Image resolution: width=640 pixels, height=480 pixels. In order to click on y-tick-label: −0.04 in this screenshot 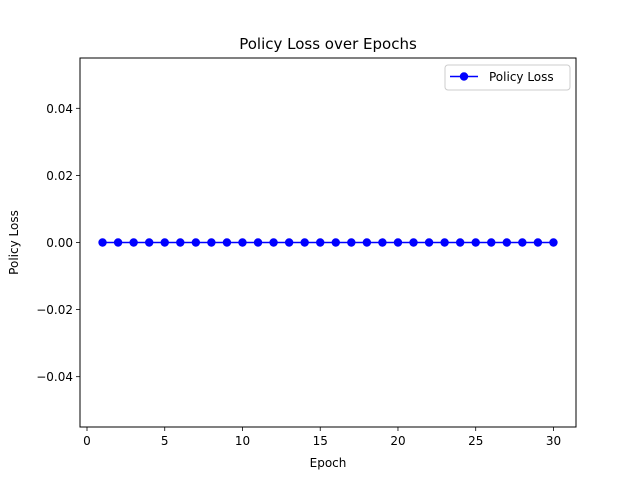, I will do `click(54, 377)`.